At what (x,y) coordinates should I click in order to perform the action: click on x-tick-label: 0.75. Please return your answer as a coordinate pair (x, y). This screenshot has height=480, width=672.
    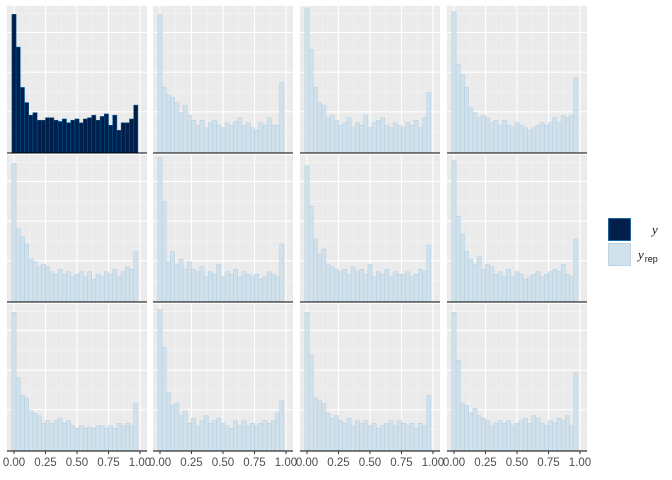
    Looking at the image, I should click on (254, 463).